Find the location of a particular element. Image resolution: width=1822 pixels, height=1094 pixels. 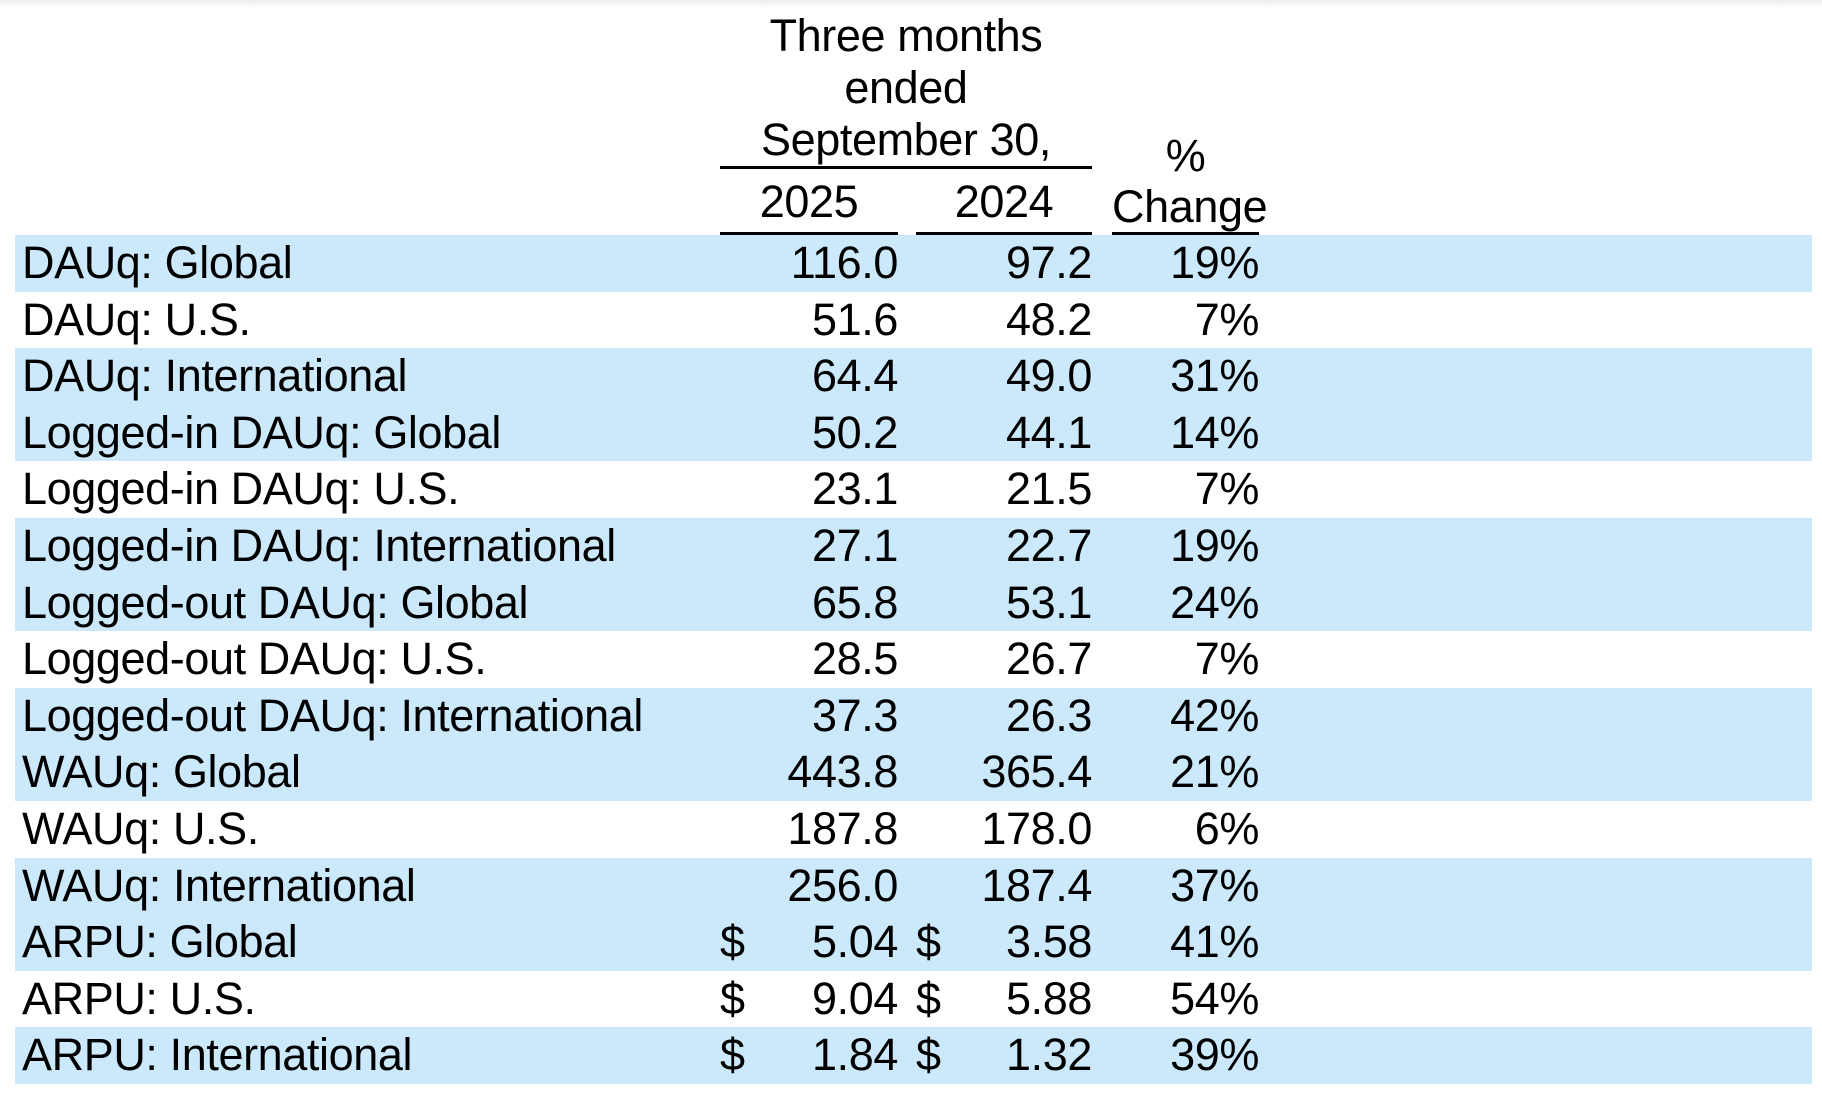

value-2025: 116.0 is located at coordinates (809, 263).